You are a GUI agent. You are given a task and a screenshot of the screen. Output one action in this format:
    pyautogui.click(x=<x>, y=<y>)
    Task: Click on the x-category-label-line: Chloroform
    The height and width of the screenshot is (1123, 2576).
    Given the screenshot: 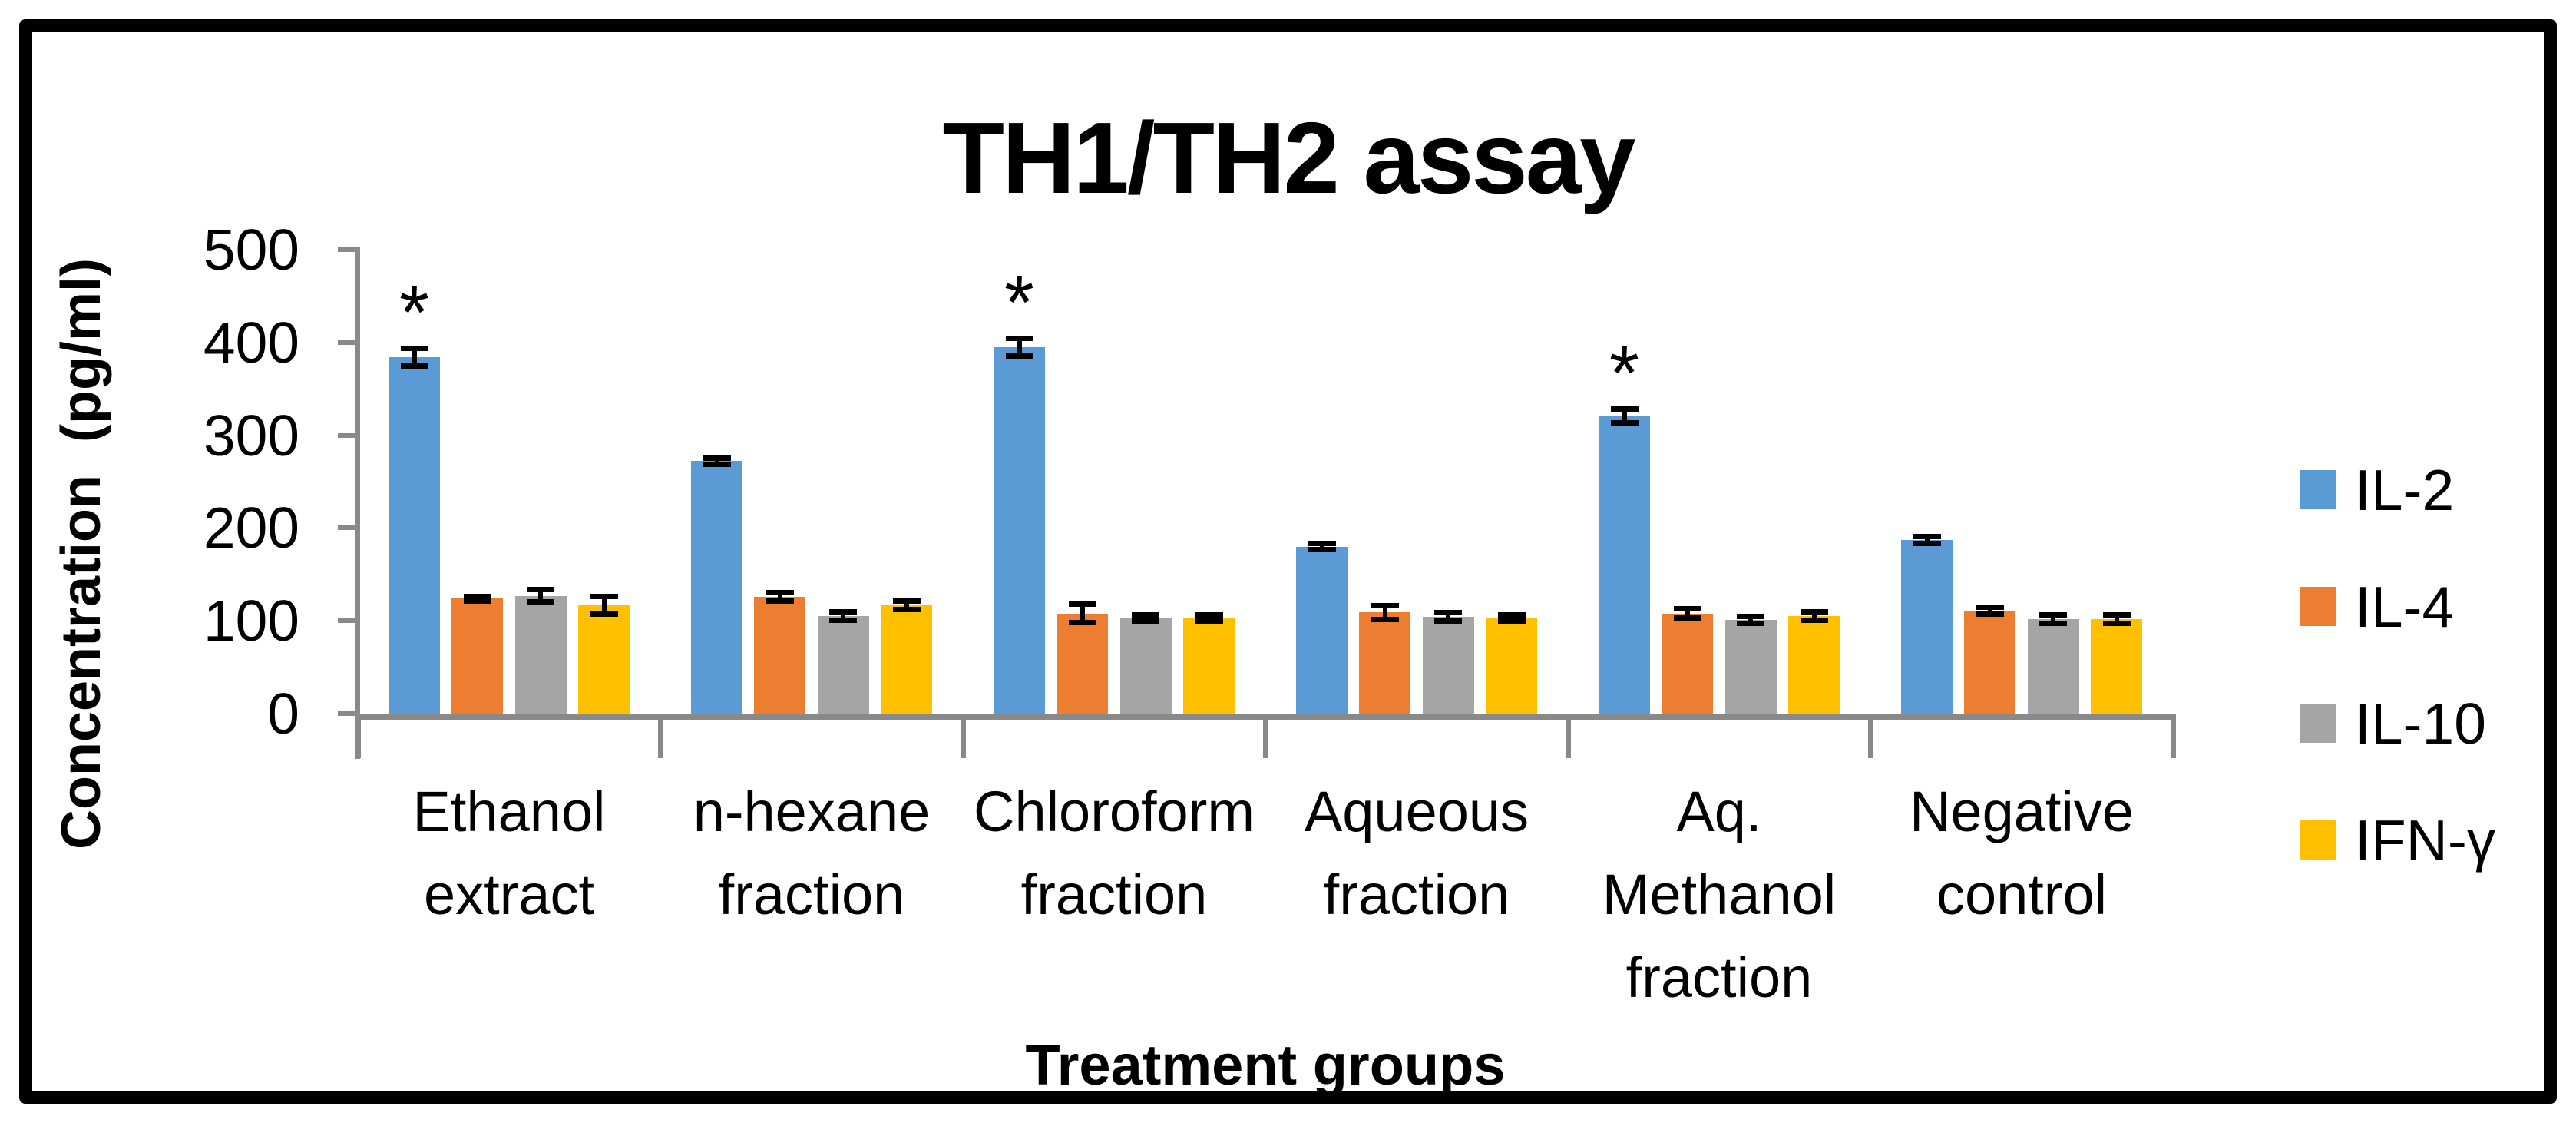 What is the action you would take?
    pyautogui.click(x=1114, y=811)
    